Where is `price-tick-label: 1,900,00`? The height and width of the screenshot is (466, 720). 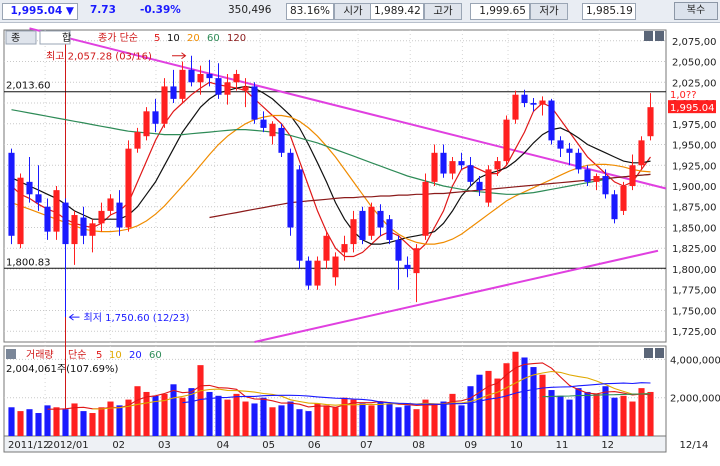
price-tick-label: 1,900,00 is located at coordinates (694, 187).